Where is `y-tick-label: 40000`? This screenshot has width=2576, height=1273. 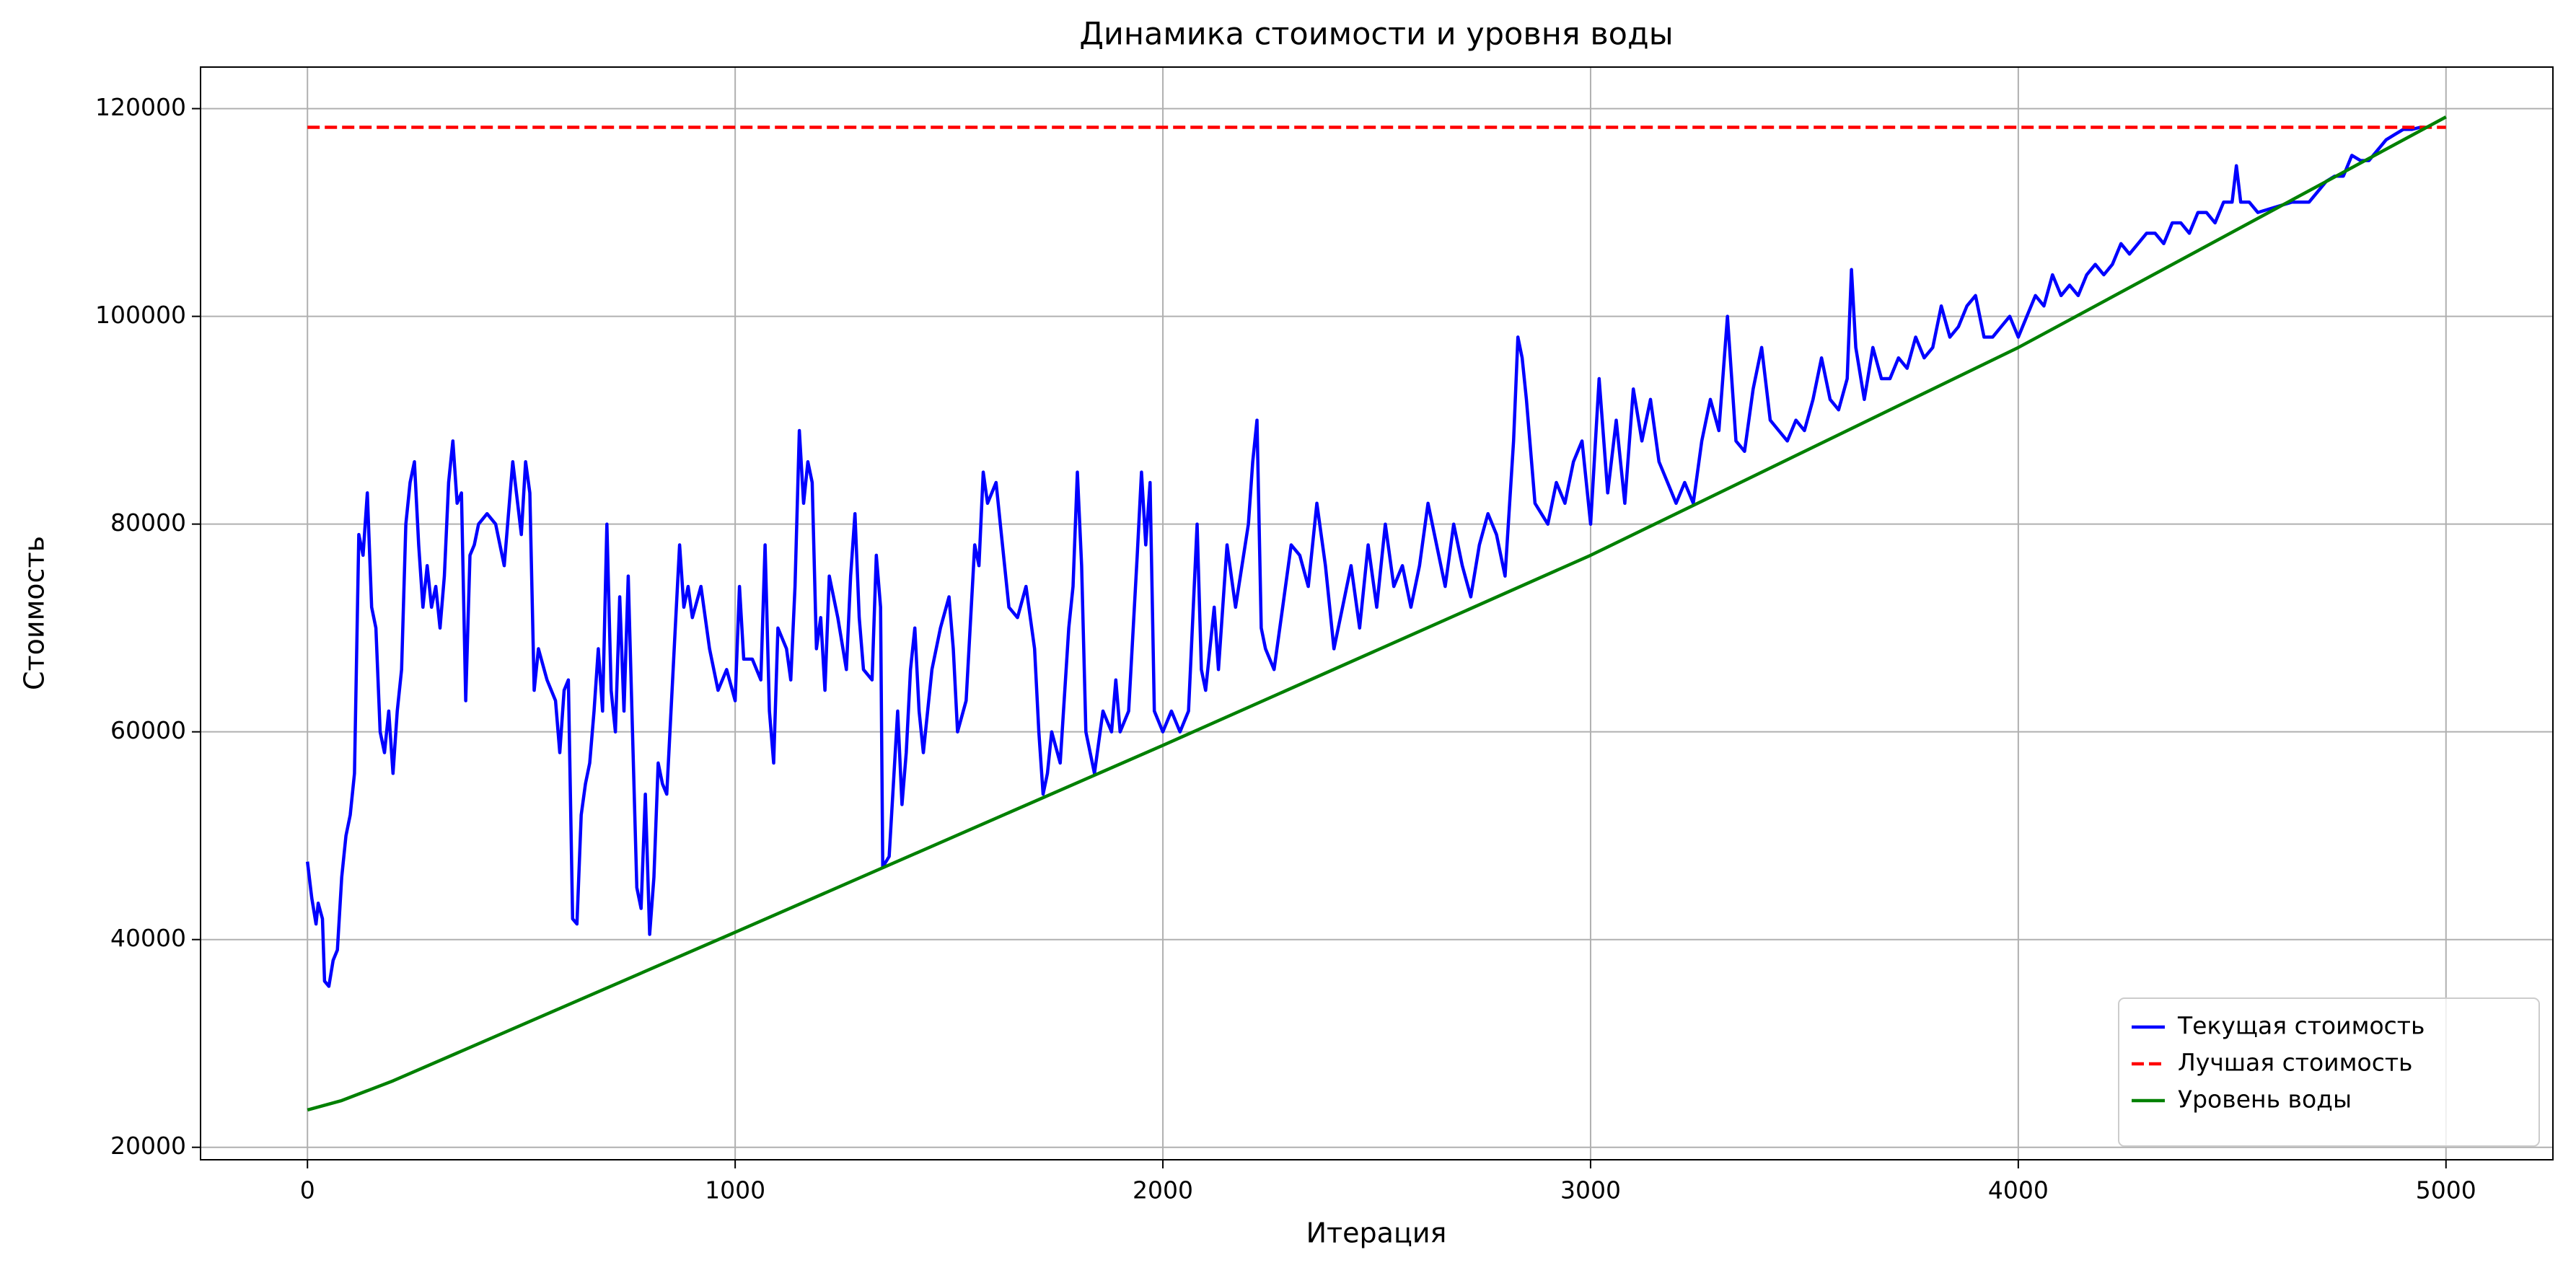
y-tick-label: 40000 is located at coordinates (148, 938).